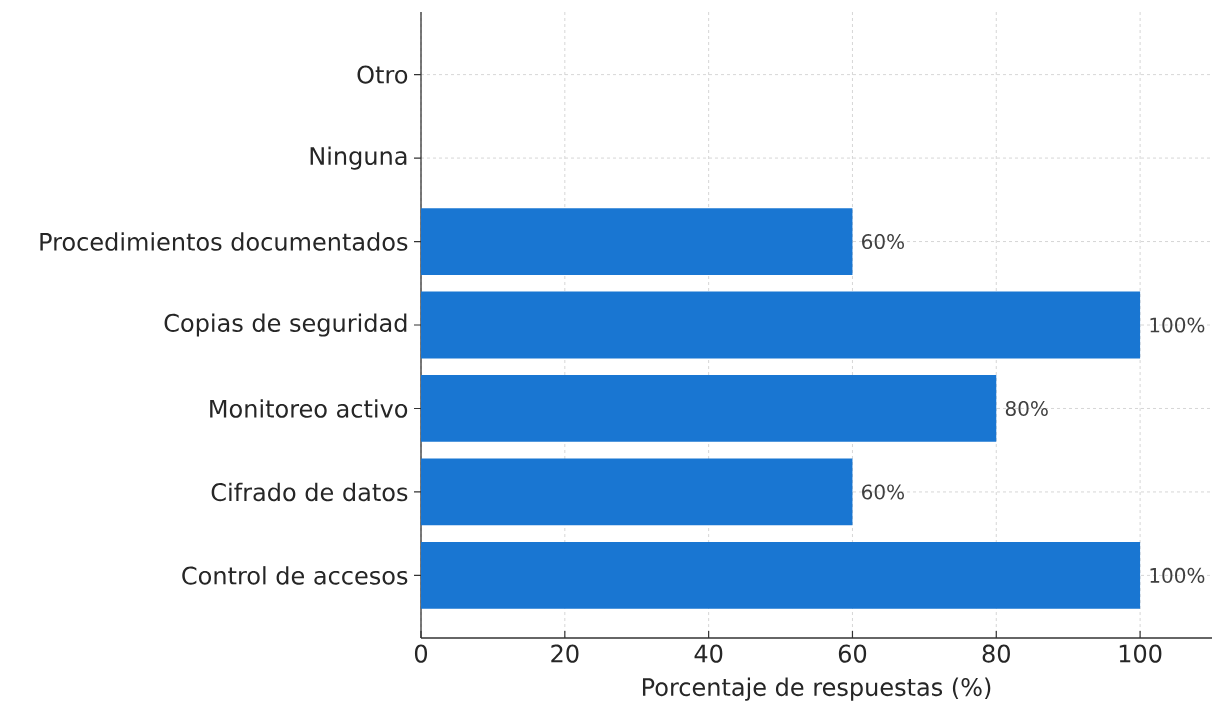 The image size is (1213, 705). I want to click on y-tick-label: Copias de seguridad, so click(285, 325).